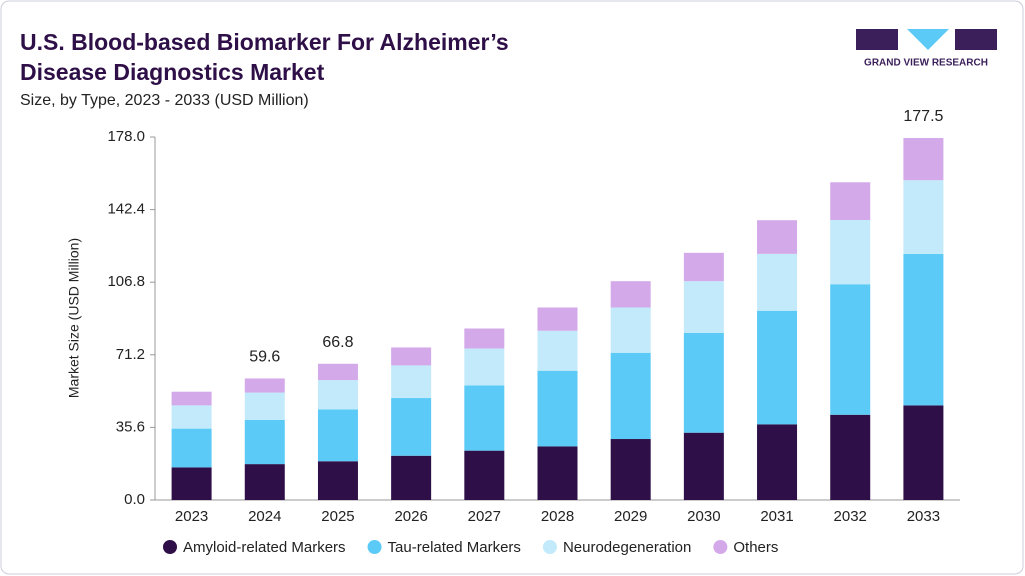 The width and height of the screenshot is (1025, 576). I want to click on total-label: 177.5, so click(923, 116).